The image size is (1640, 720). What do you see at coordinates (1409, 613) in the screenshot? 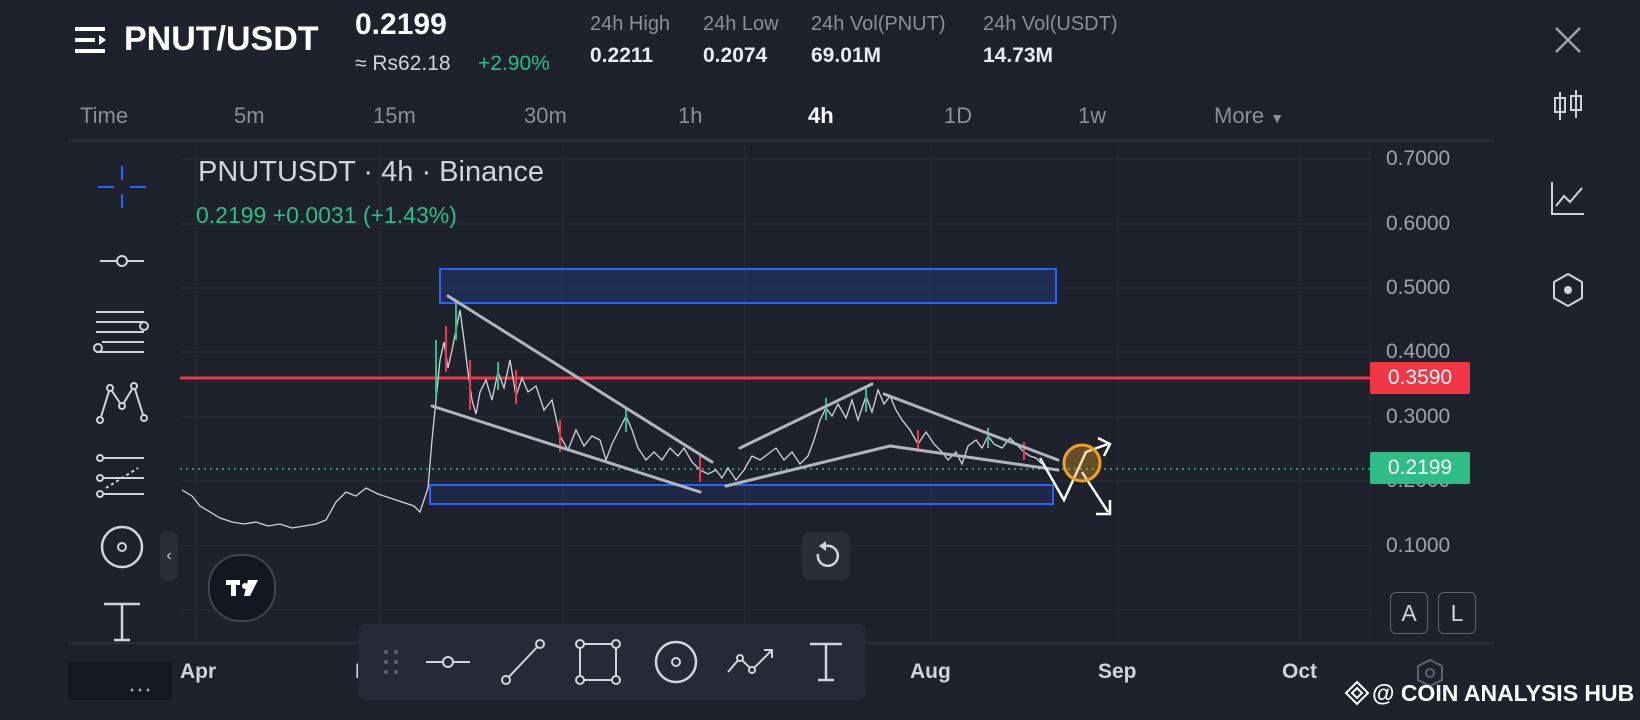
I see `auto-scale-button: A` at bounding box center [1409, 613].